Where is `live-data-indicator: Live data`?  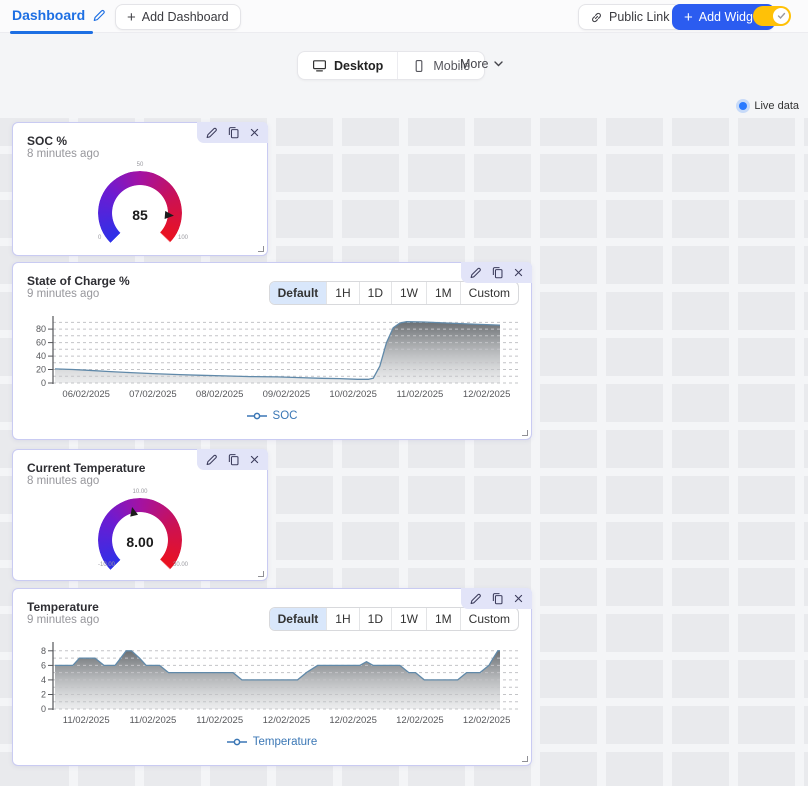 live-data-indicator: Live data is located at coordinates (769, 106).